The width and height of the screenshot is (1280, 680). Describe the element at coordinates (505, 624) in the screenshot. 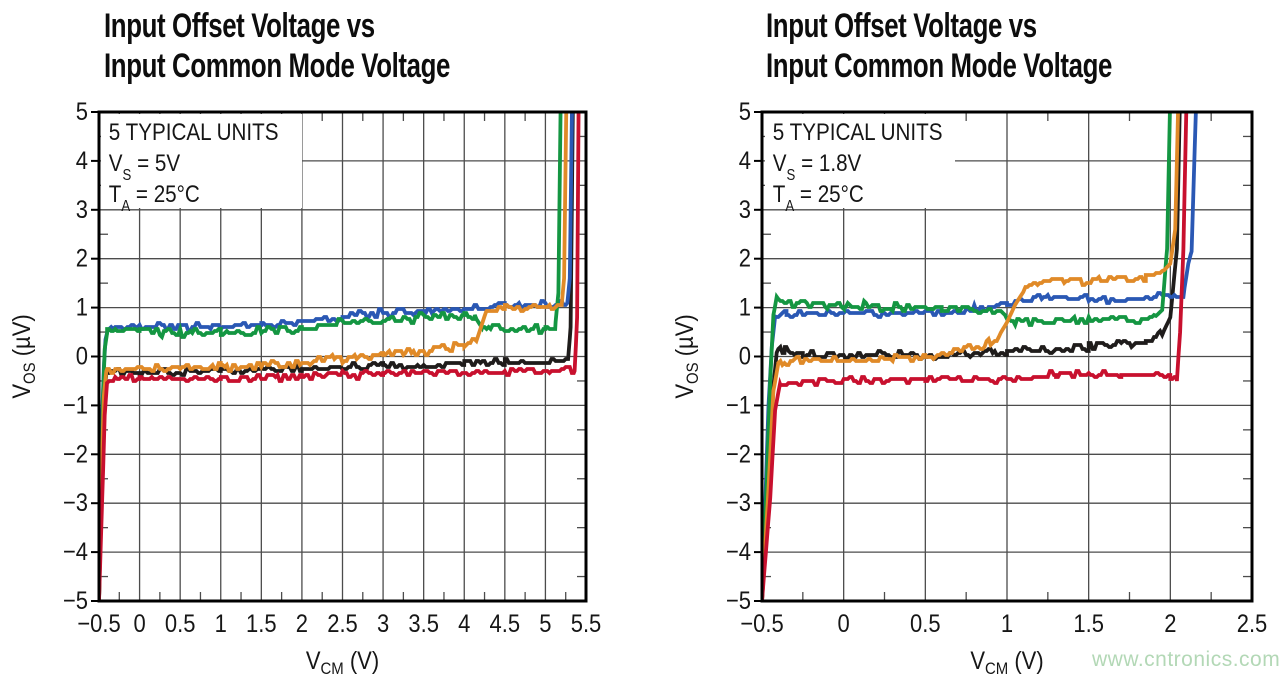

I see `x-tick-label: 4.5` at that location.